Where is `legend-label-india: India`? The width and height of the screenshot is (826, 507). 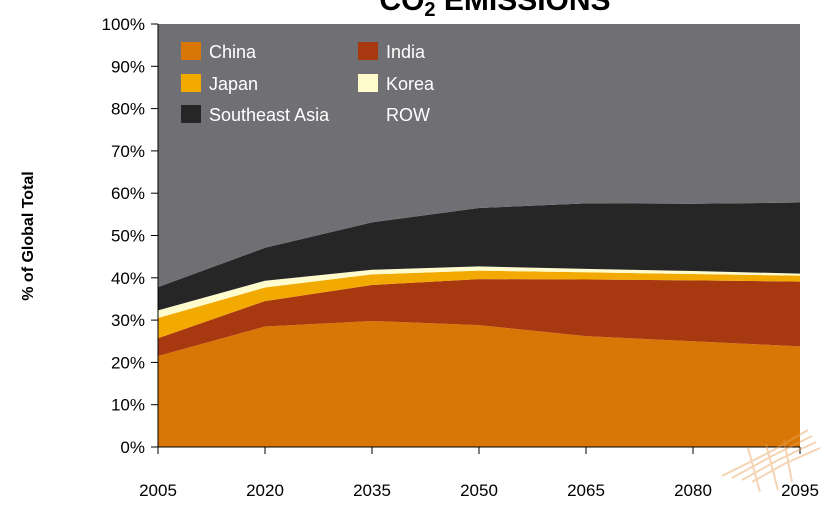 legend-label-india: India is located at coordinates (406, 52).